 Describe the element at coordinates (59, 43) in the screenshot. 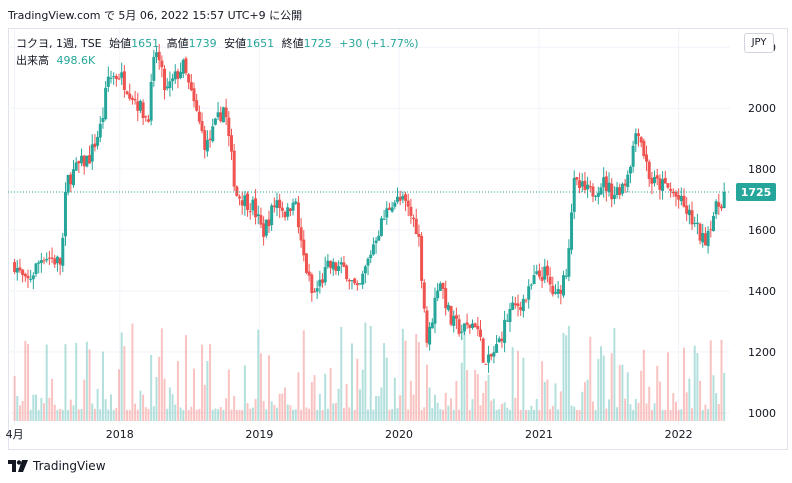

I see `symbol-label: コクヨ, 1週, TSE` at that location.